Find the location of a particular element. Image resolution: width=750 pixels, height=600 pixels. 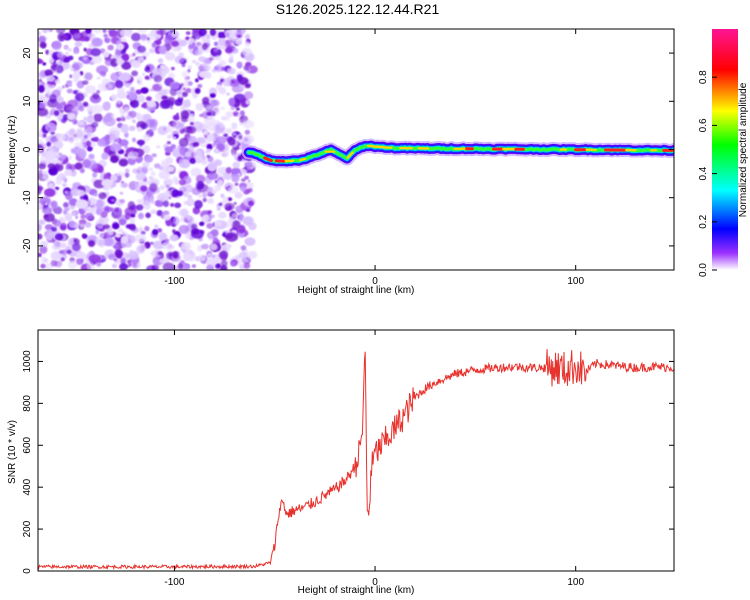

colorbar-tick-label: 0.0 is located at coordinates (703, 270).